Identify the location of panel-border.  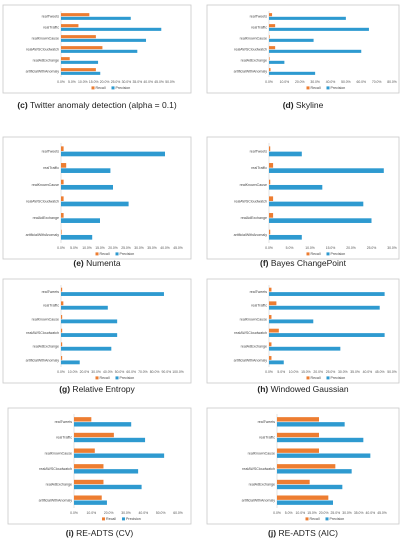
(303, 198).